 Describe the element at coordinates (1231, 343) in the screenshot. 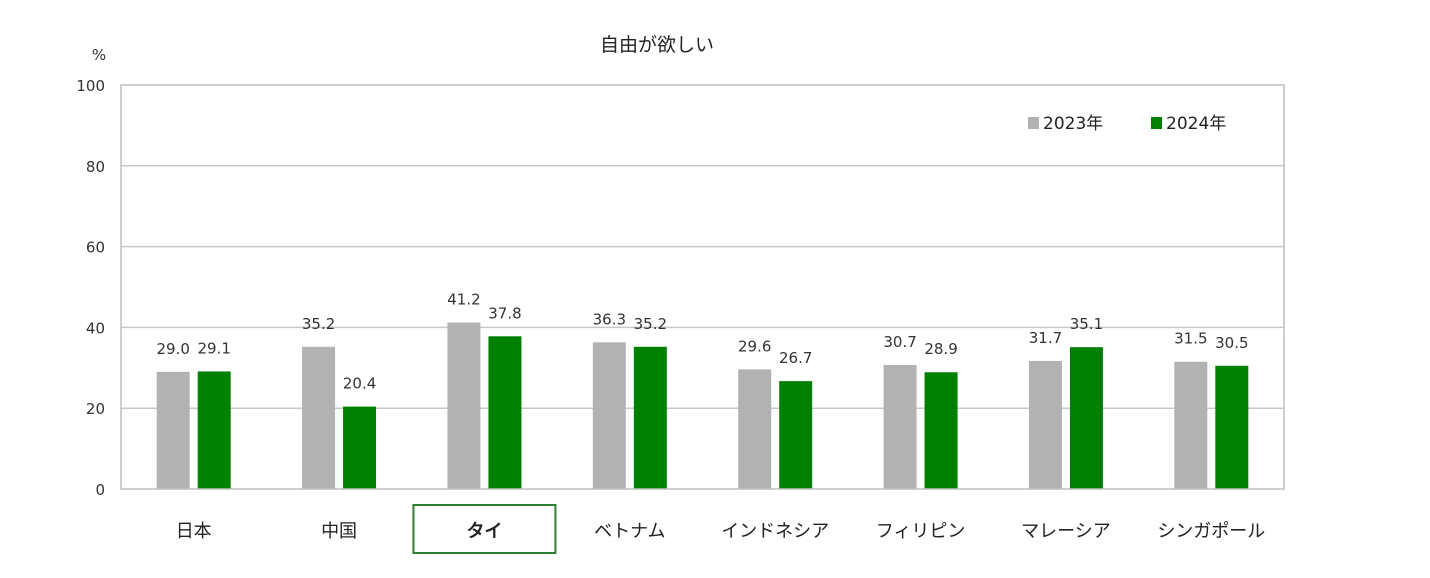

I see `data-label: 30.5` at that location.